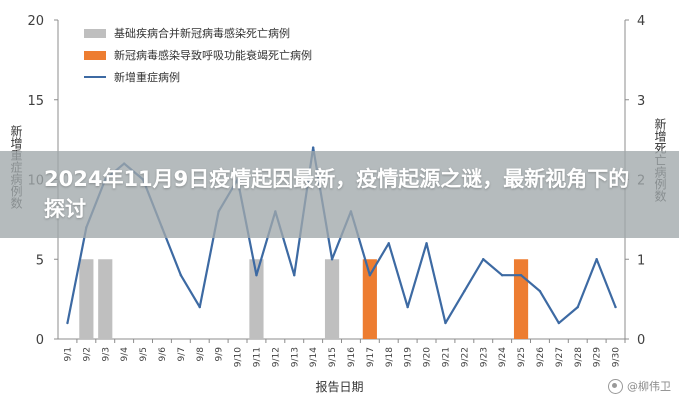 This screenshot has width=679, height=400. I want to click on x-tick-label: 9/5, so click(144, 354).